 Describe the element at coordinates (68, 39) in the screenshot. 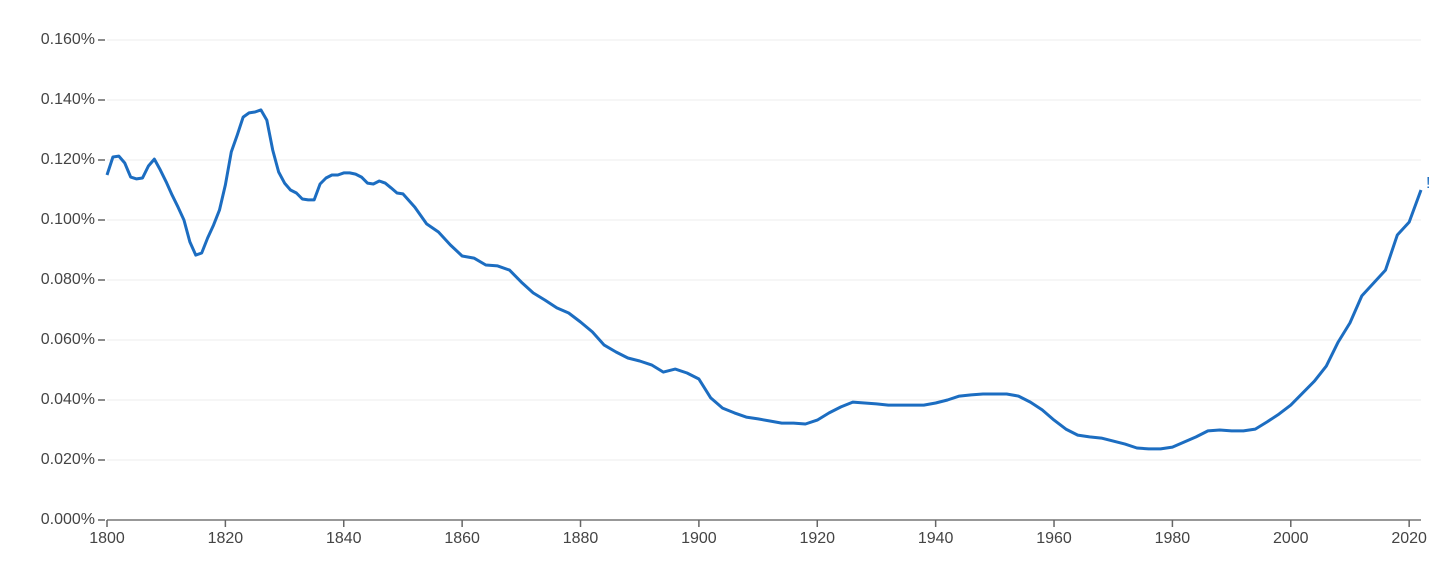

I see `y-tick-label: 0.160%` at that location.